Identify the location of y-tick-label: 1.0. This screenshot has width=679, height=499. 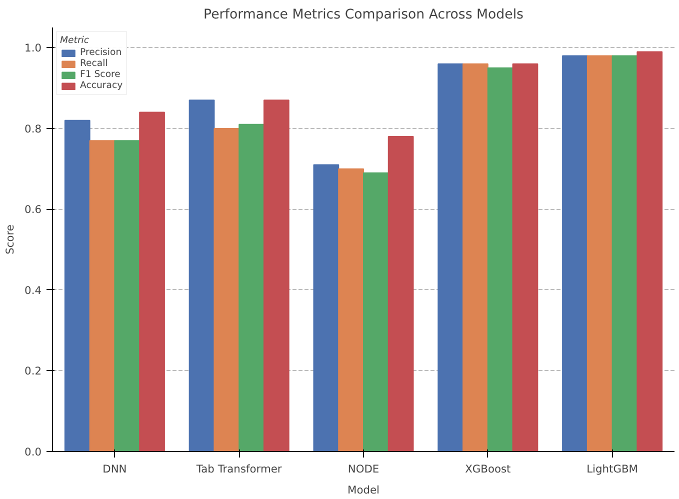
(33, 48).